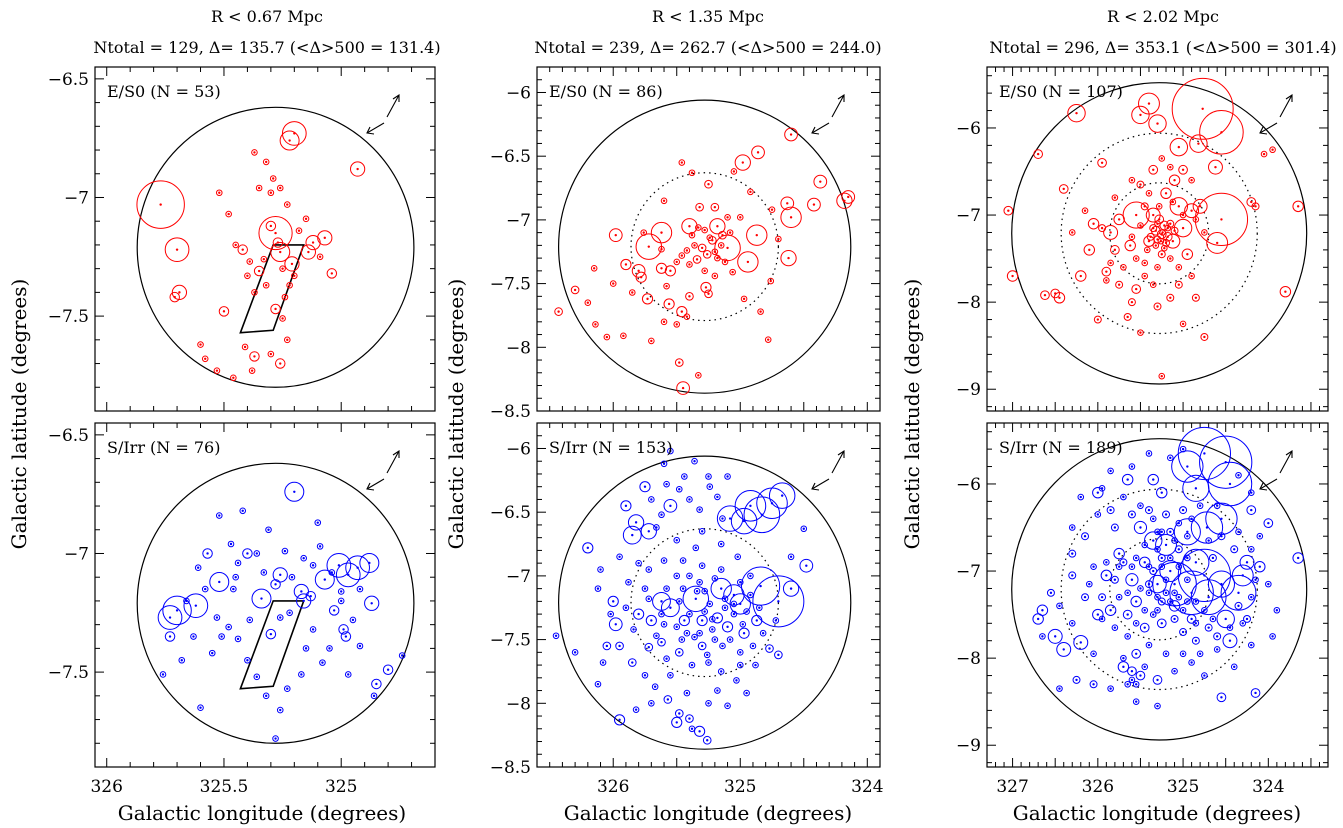 The height and width of the screenshot is (828, 1343). I want to click on col3-bottom-aperture-circle, so click(1159, 589).